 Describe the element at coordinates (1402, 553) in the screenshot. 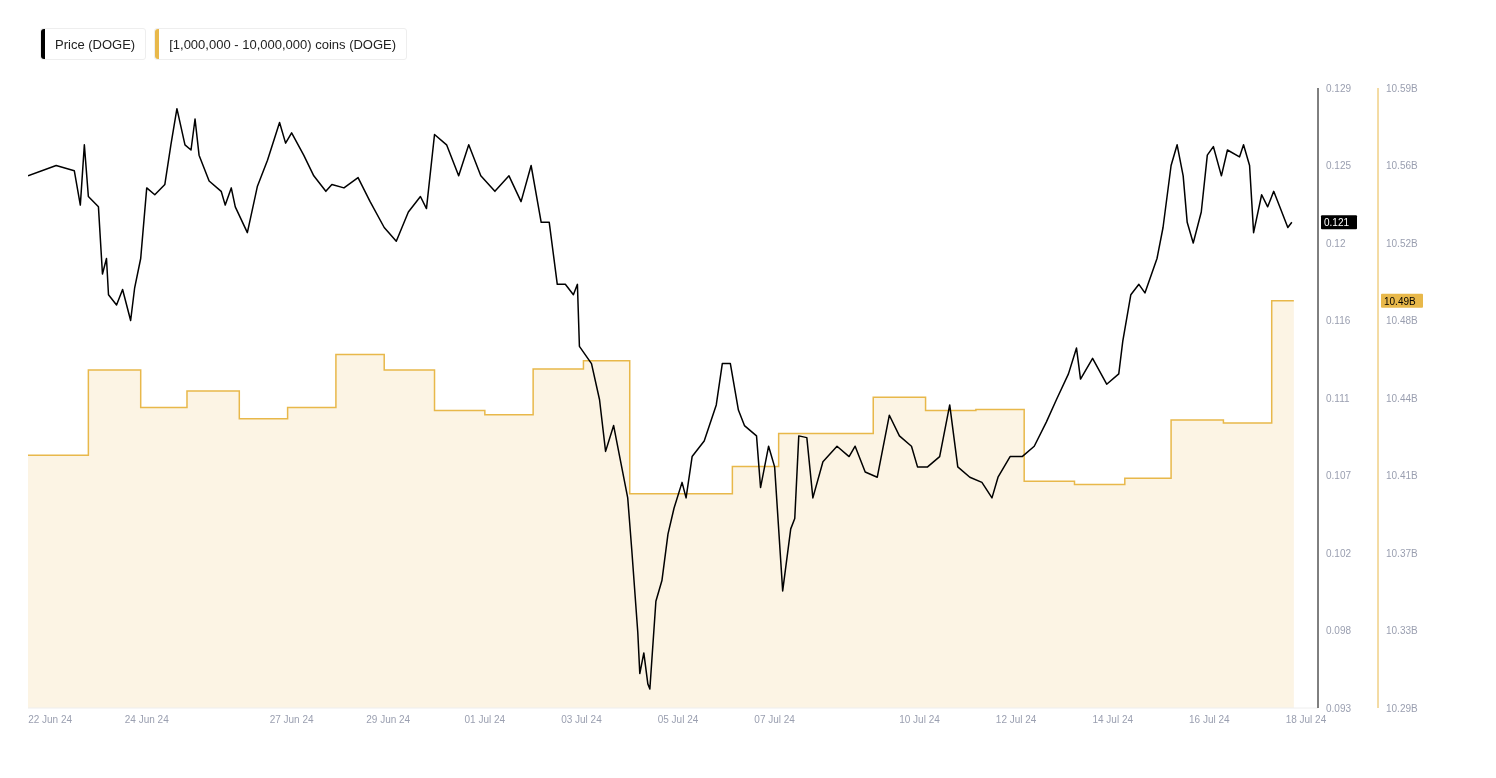

I see `y2-tick-label: 10.37B` at that location.